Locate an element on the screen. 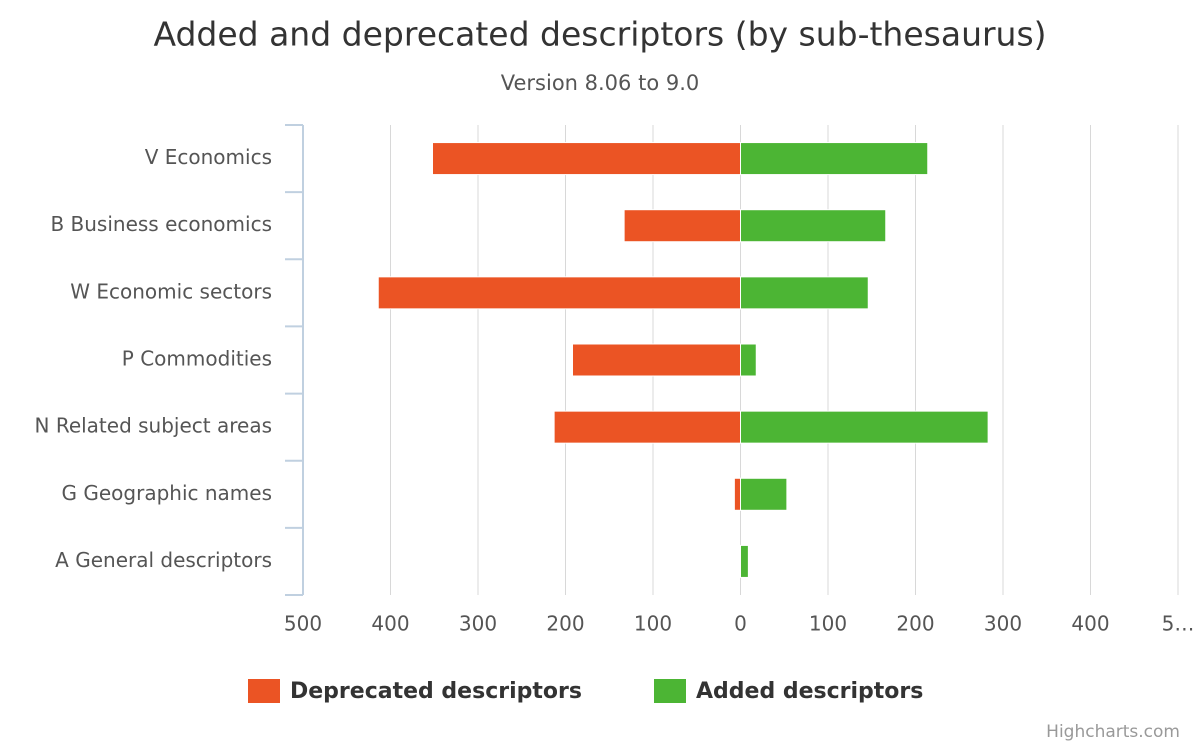 This screenshot has width=1200, height=748. credits: Highcharts.com is located at coordinates (1113, 732).